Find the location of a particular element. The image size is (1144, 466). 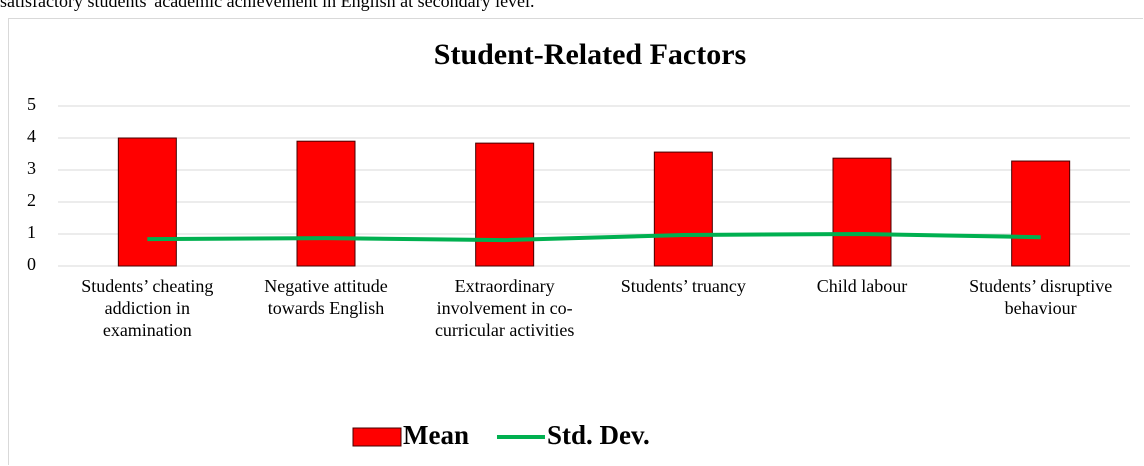

y-tick-label: 5 is located at coordinates (31, 104).